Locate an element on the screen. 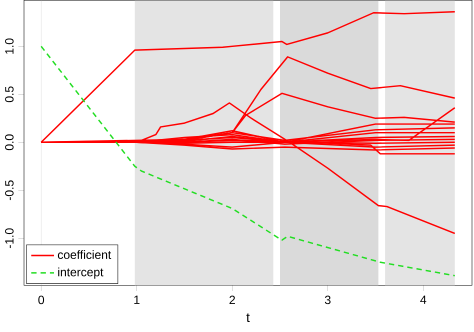 The width and height of the screenshot is (474, 332). x-tick-label: 3 is located at coordinates (327, 300).